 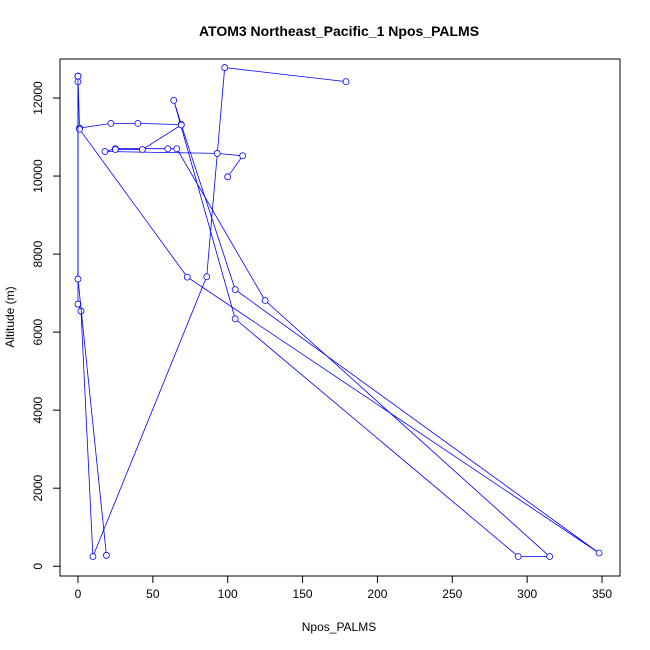 I want to click on x-tick-label: 150, so click(x=303, y=594).